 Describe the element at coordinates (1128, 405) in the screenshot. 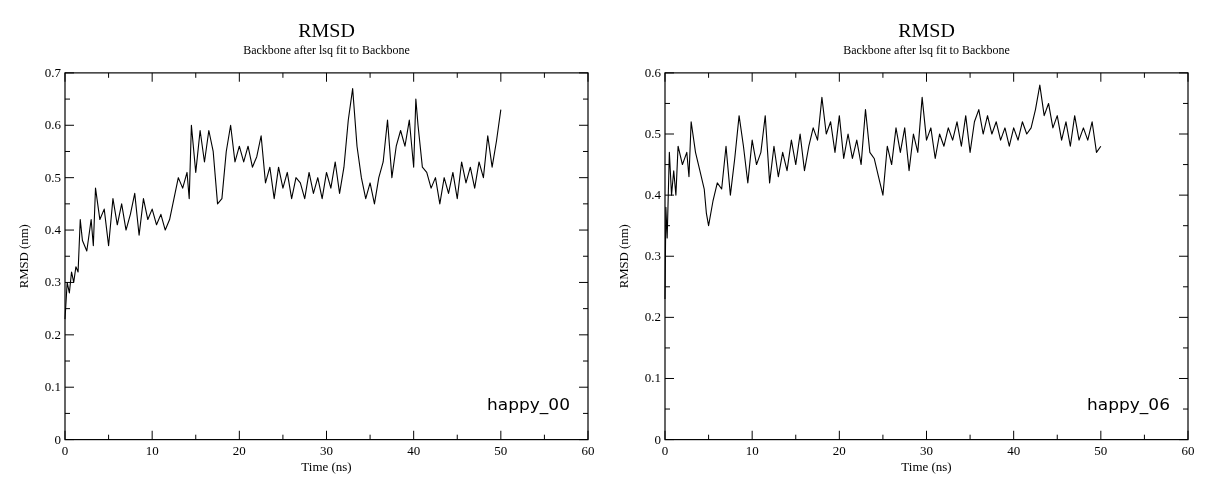

I see `annotation: happy_06` at that location.